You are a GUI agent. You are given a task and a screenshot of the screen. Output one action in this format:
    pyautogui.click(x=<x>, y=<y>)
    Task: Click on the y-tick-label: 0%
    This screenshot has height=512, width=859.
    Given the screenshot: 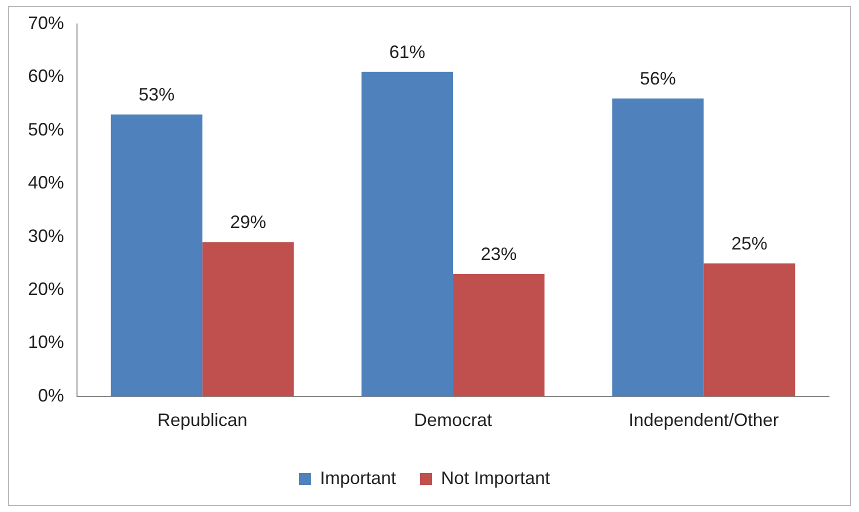 What is the action you would take?
    pyautogui.click(x=51, y=395)
    